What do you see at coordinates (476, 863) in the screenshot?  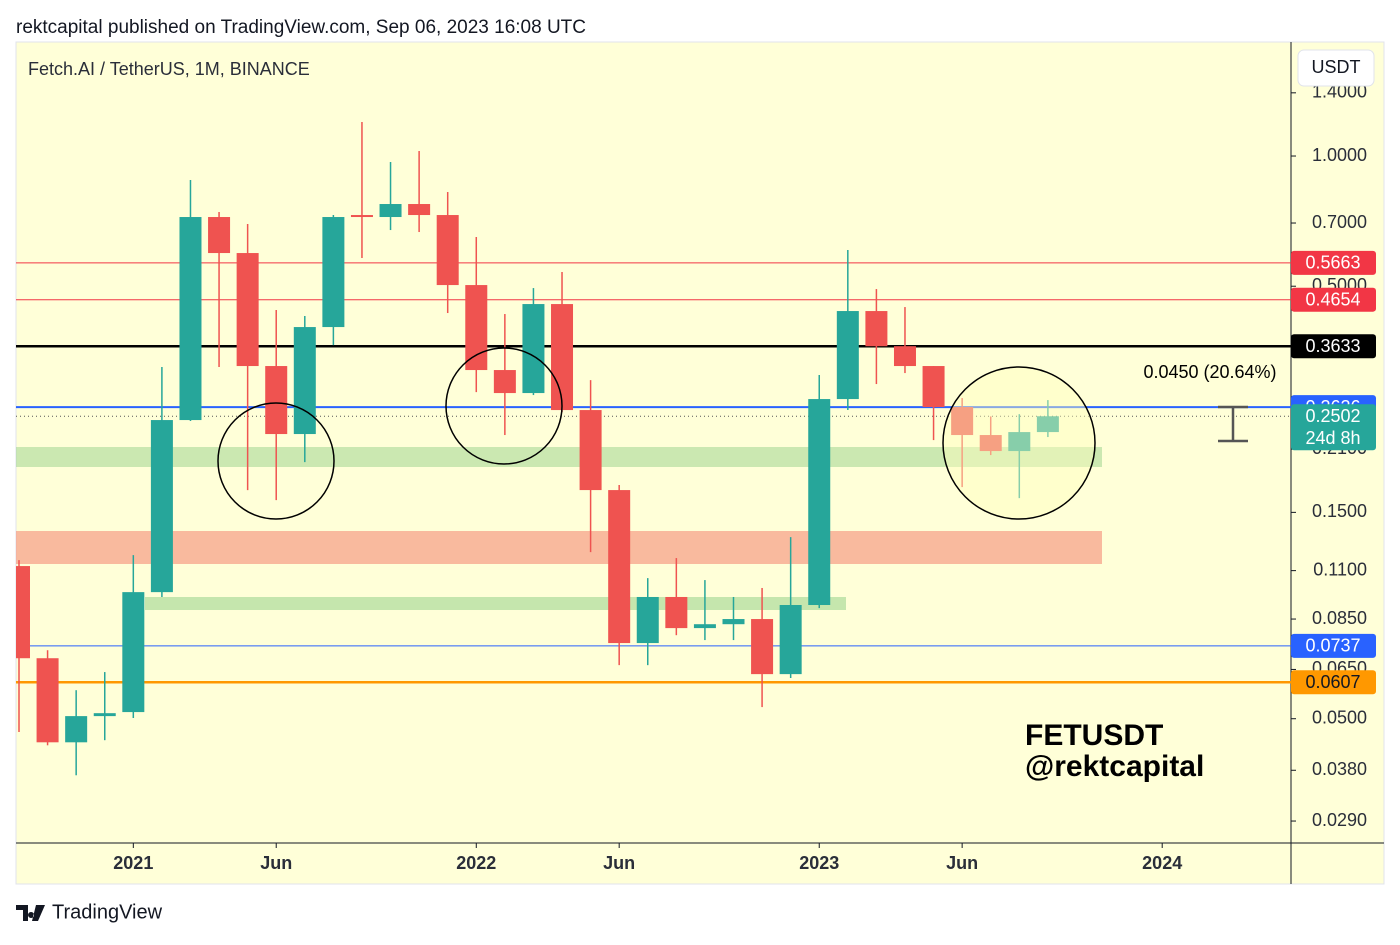 I see `x-tick-label: 2022` at bounding box center [476, 863].